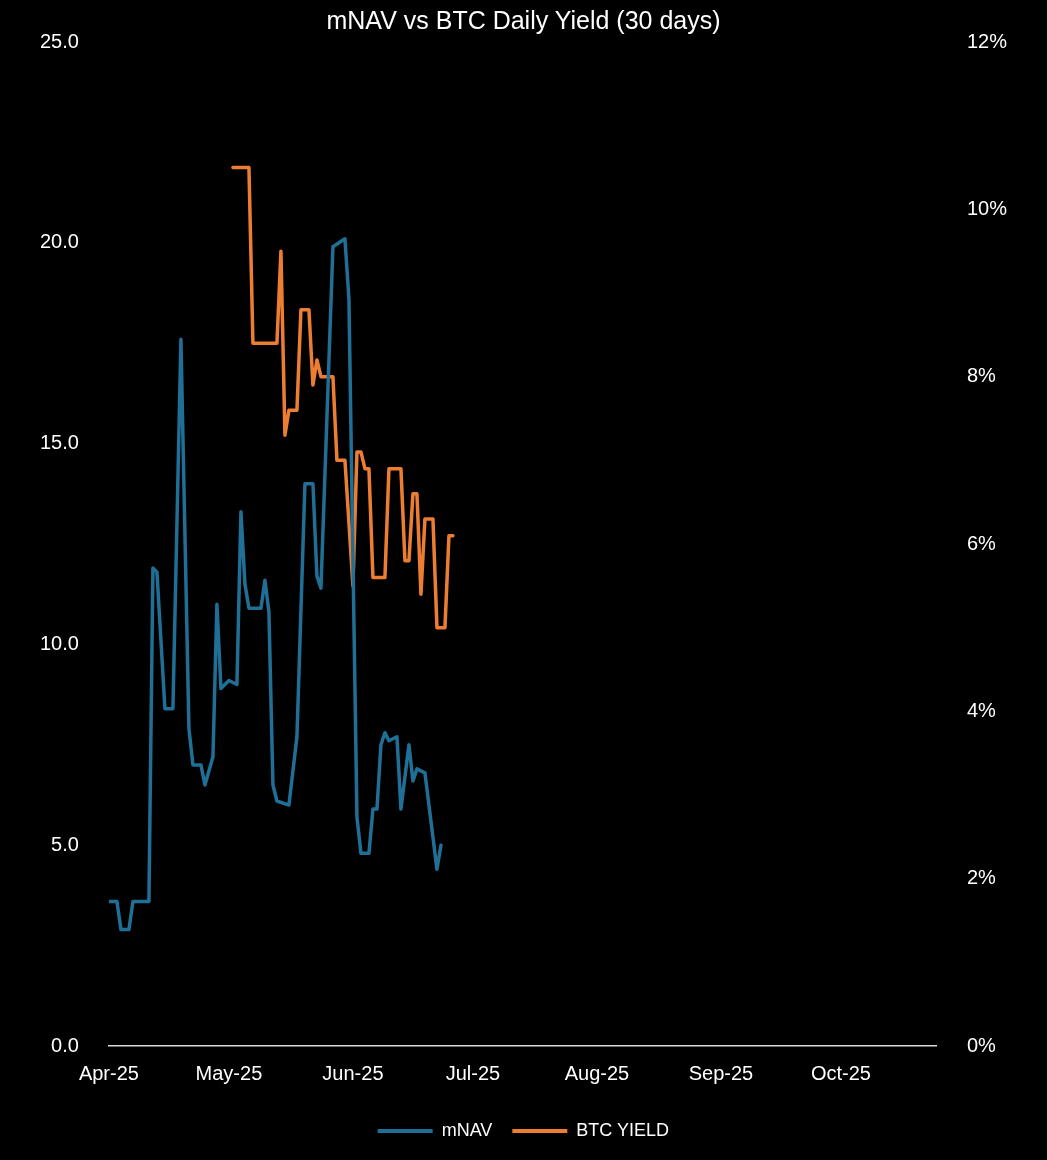 This screenshot has height=1160, width=1047. I want to click on y2-tick-label: 8%, so click(981, 375).